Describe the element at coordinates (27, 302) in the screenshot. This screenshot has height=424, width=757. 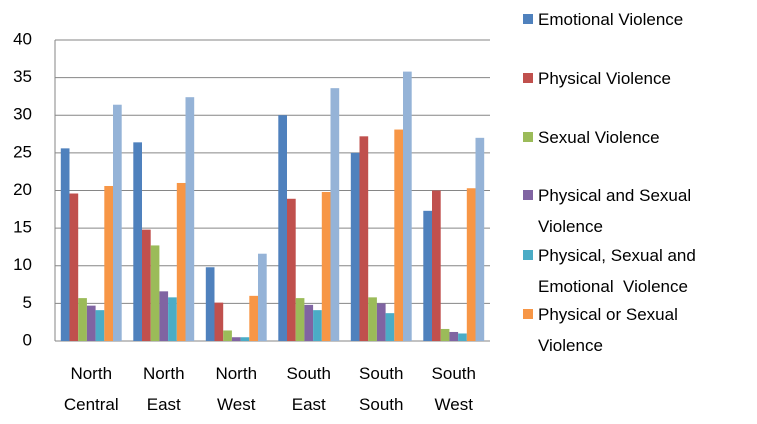
I see `y-tick-label: 5` at that location.